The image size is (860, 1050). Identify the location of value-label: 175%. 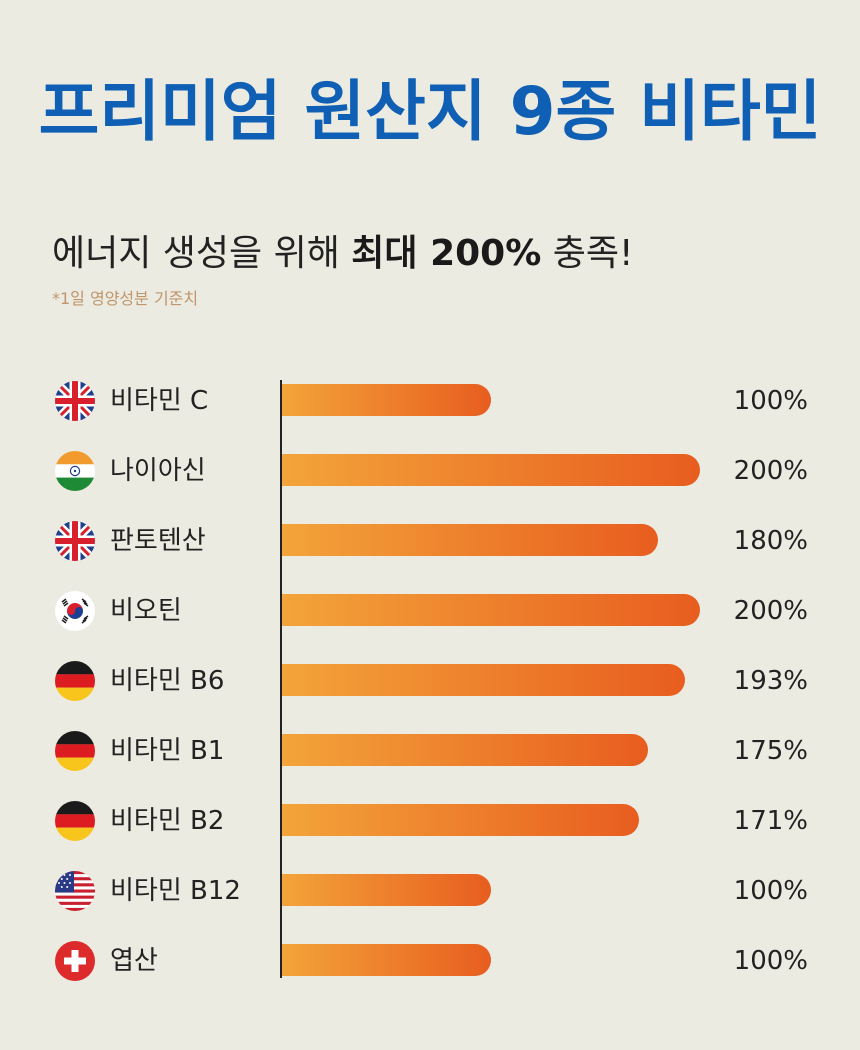
(770, 751).